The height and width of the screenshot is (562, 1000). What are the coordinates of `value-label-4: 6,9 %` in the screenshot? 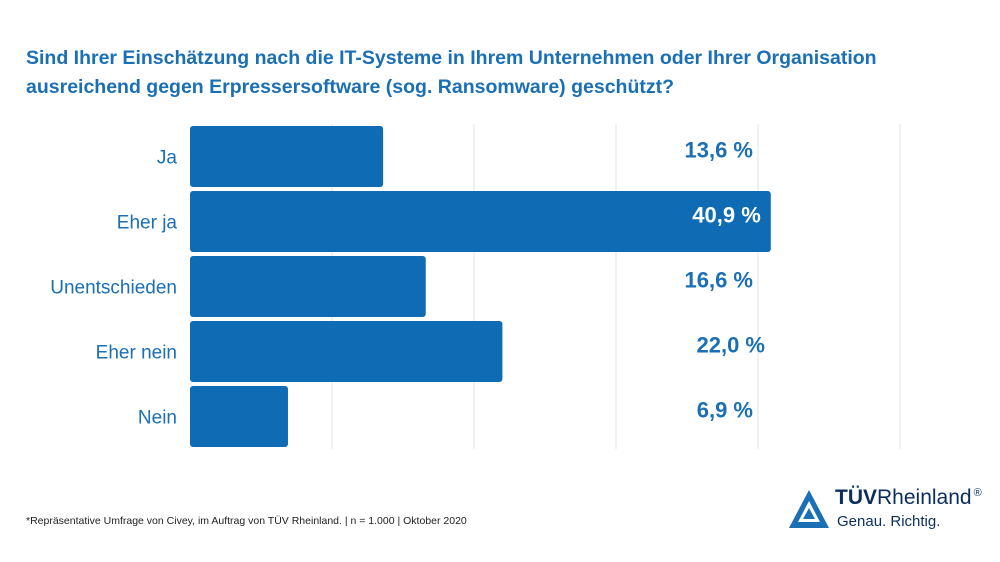 It's located at (725, 410).